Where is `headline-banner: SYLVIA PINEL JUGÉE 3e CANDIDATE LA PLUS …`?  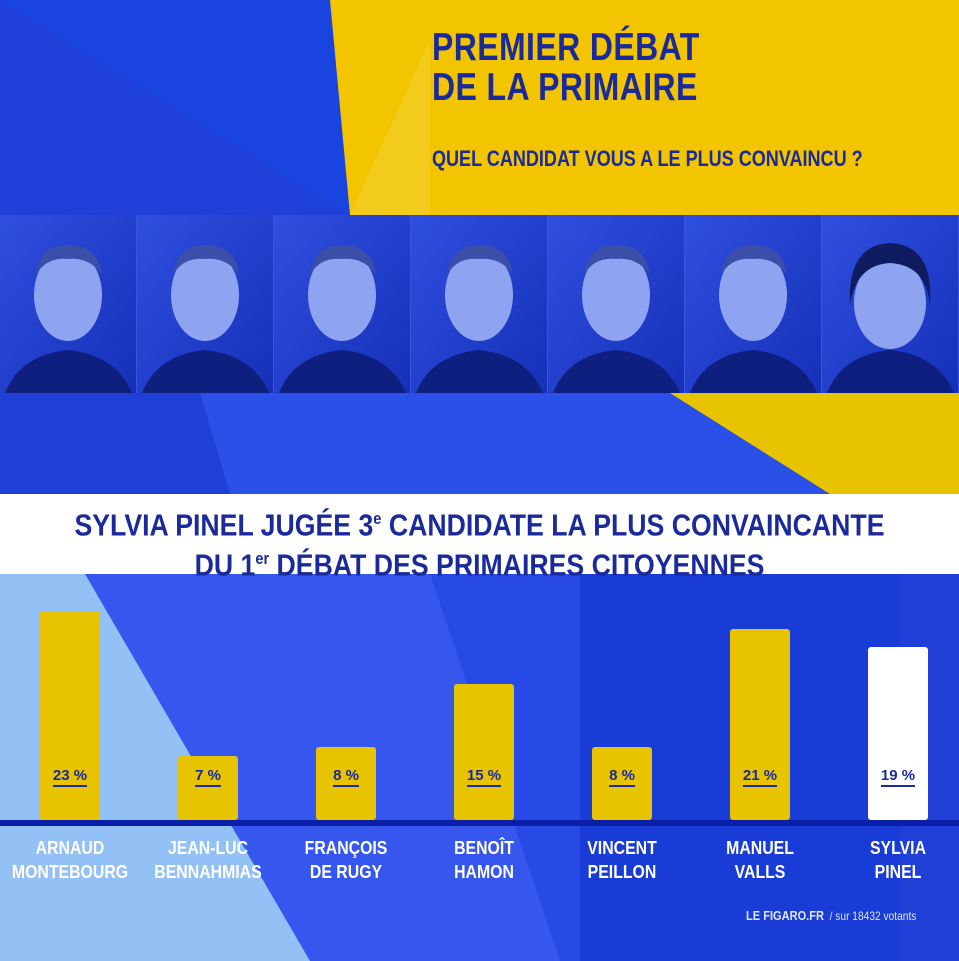 headline-banner: SYLVIA PINEL JUGÉE 3e CANDIDATE LA PLUS … is located at coordinates (479, 538).